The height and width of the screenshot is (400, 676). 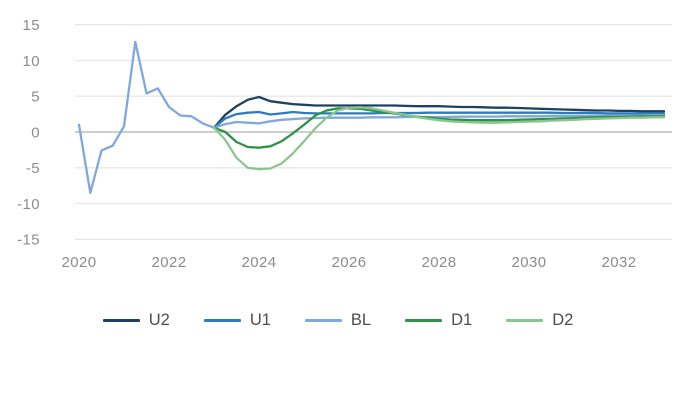 I want to click on legend-item-d1: D1, so click(x=438, y=320).